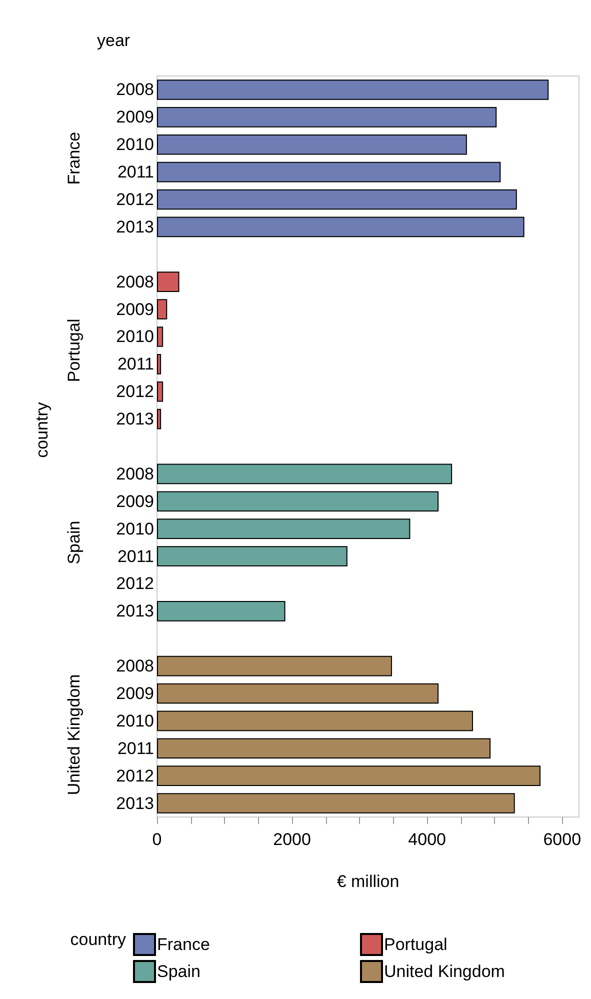 The width and height of the screenshot is (591, 999). Describe the element at coordinates (157, 839) in the screenshot. I see `x-tick-label: 0` at that location.